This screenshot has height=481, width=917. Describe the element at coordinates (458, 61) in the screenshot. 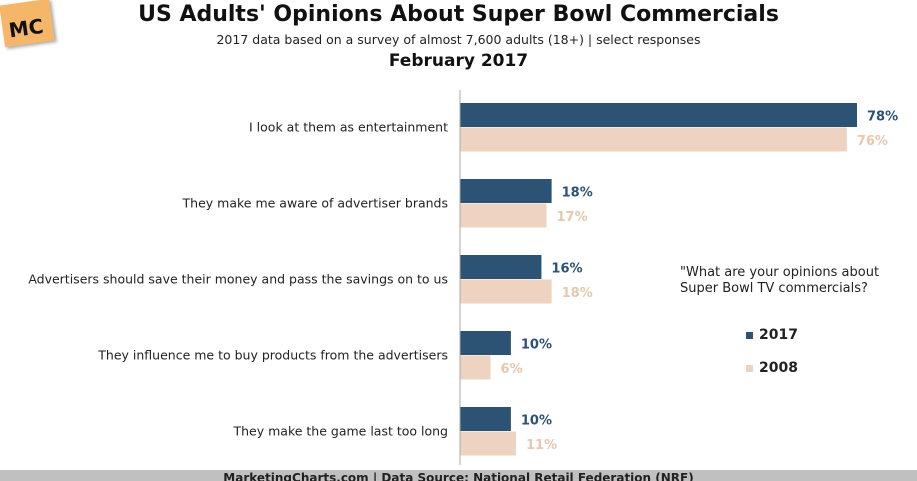

I see `chart-period: February 2017` at that location.